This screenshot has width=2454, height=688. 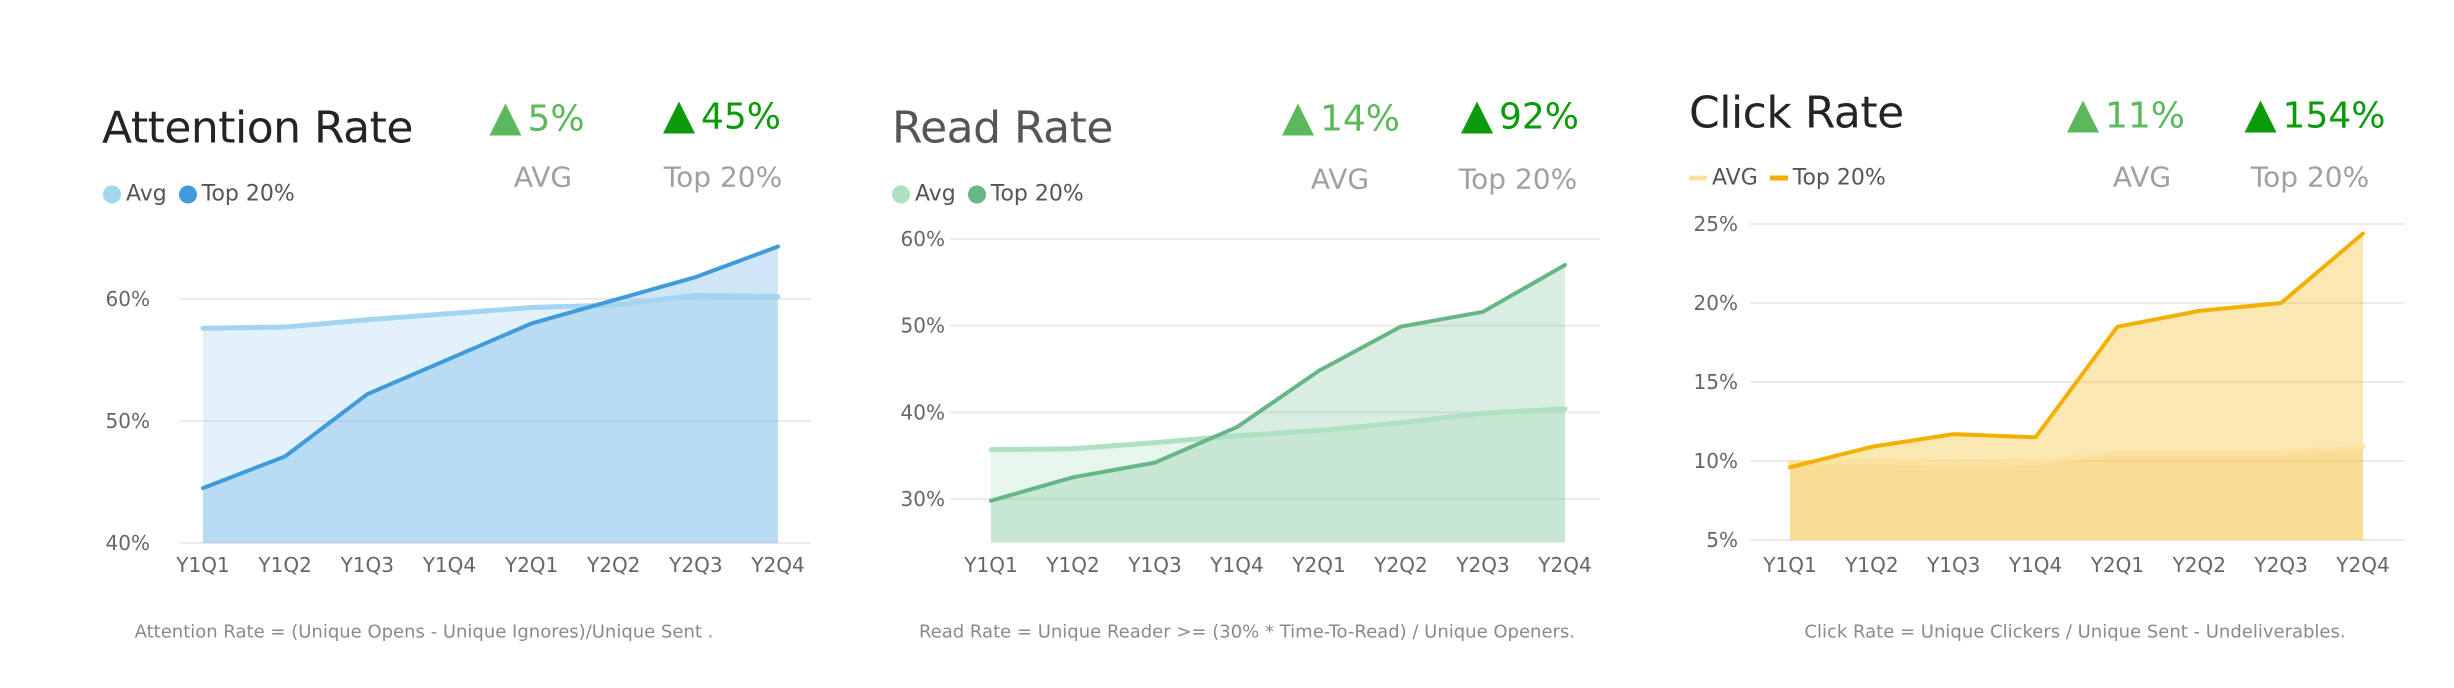 What do you see at coordinates (1716, 461) in the screenshot?
I see `y-tick-label: 10%` at bounding box center [1716, 461].